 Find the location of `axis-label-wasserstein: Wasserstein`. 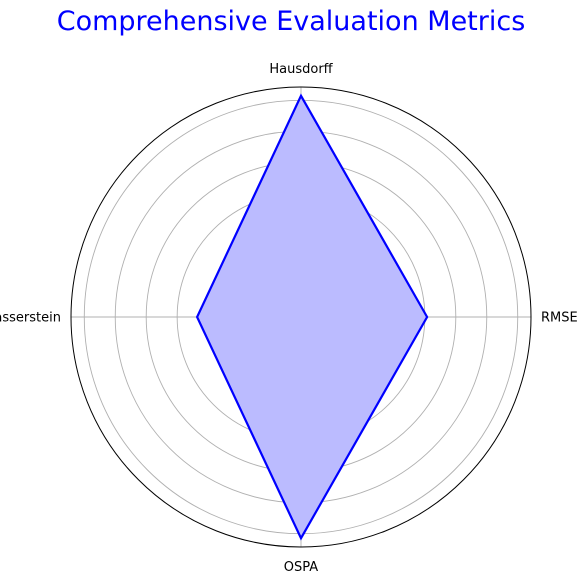

axis-label-wasserstein: Wasserstein is located at coordinates (30, 318).